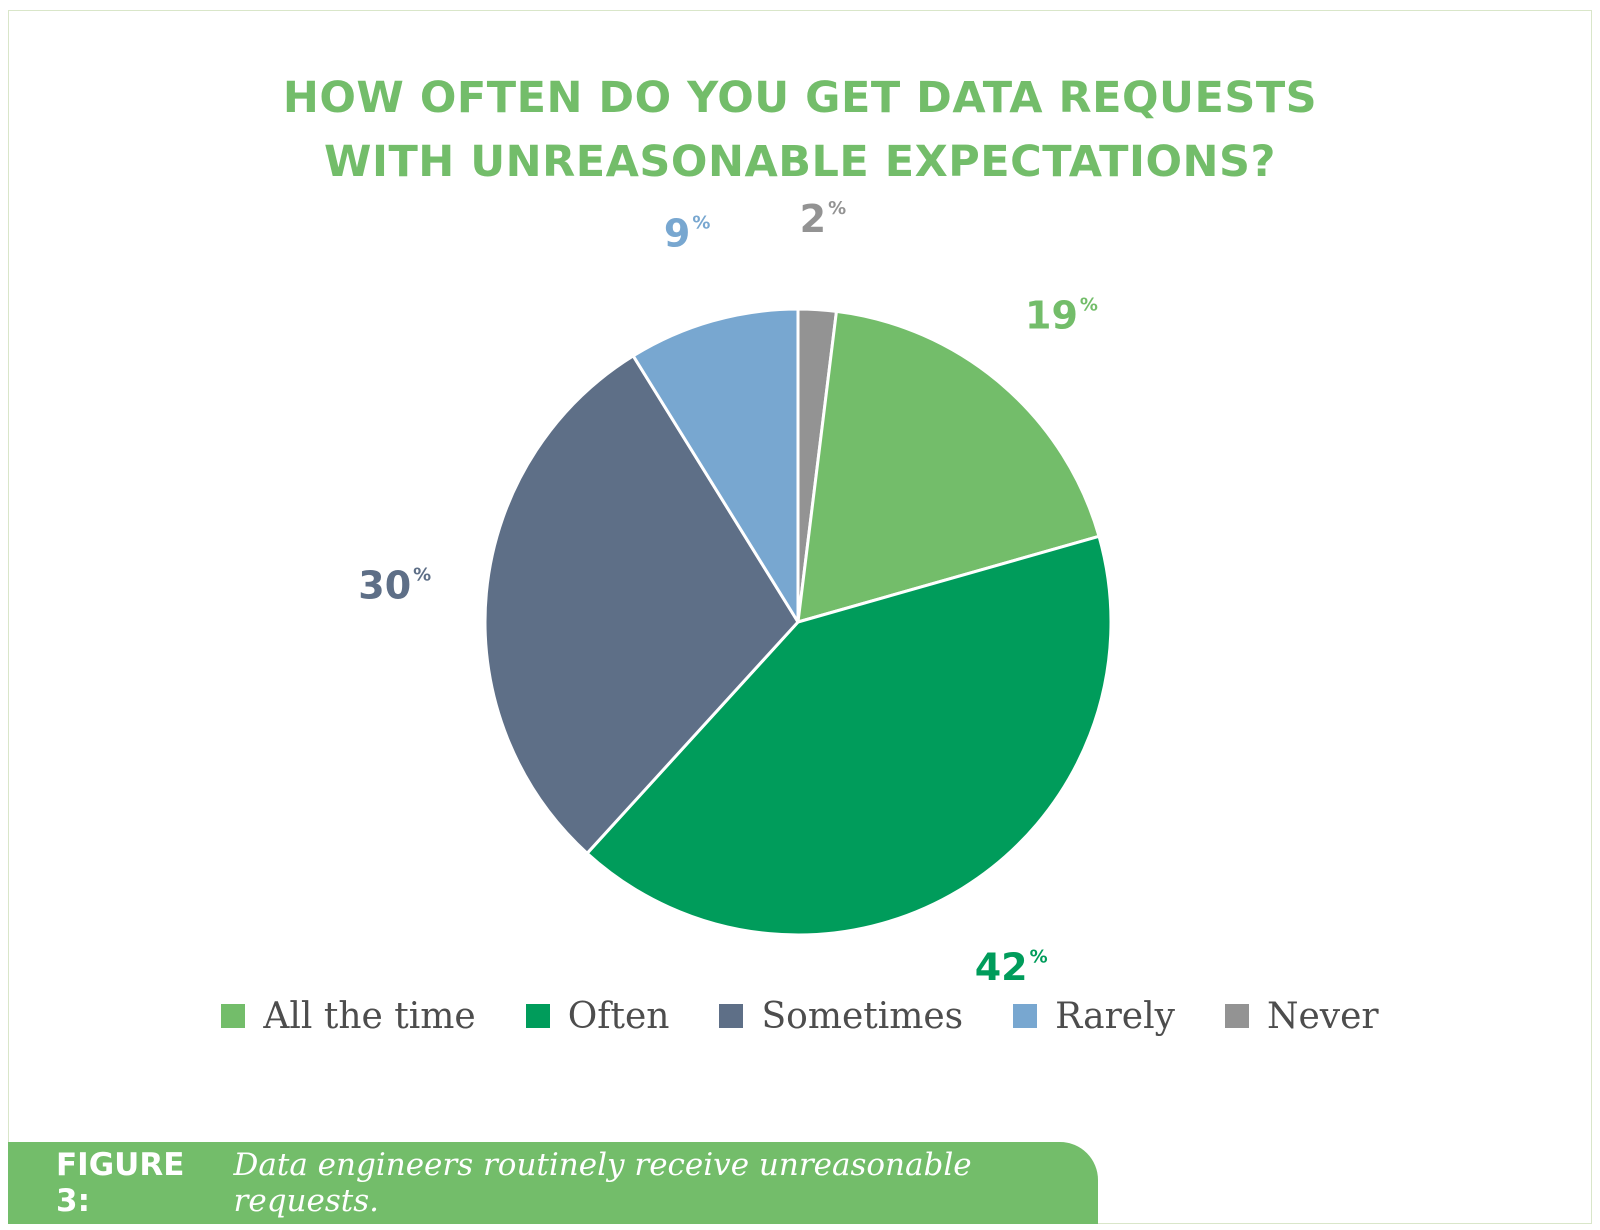 The image size is (1600, 1230). I want to click on legend-item-sometimes: Sometimes, so click(841, 1016).